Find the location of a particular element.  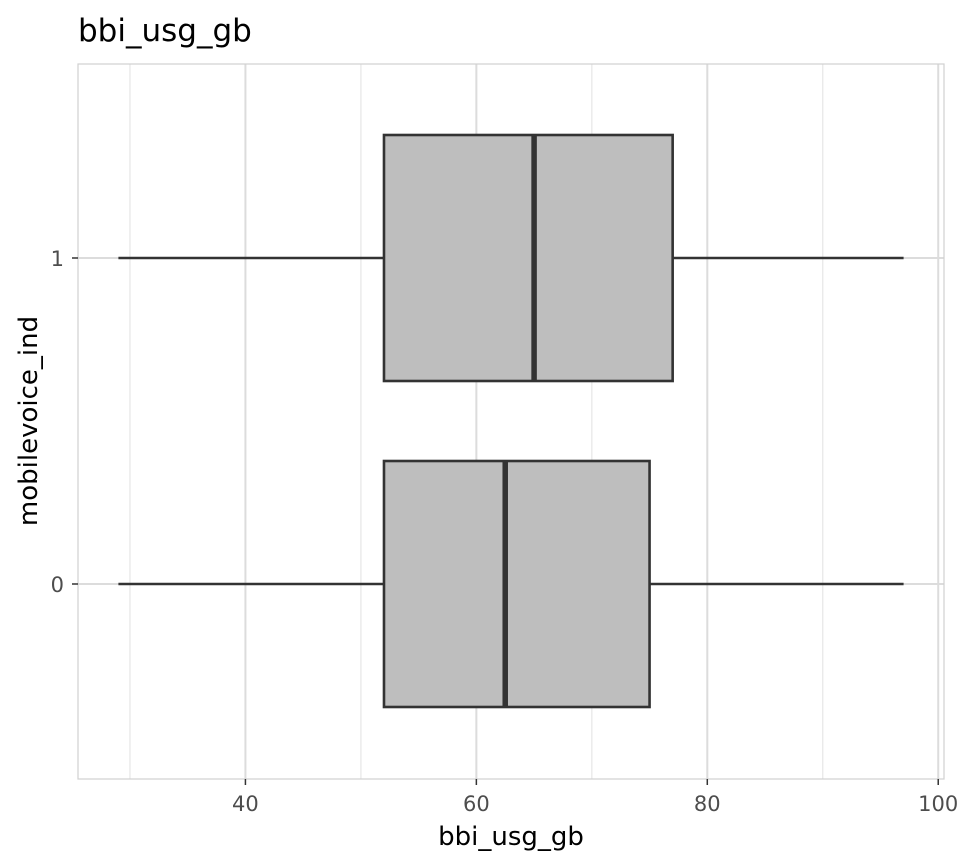

y-tick-label: 1 is located at coordinates (57, 259).